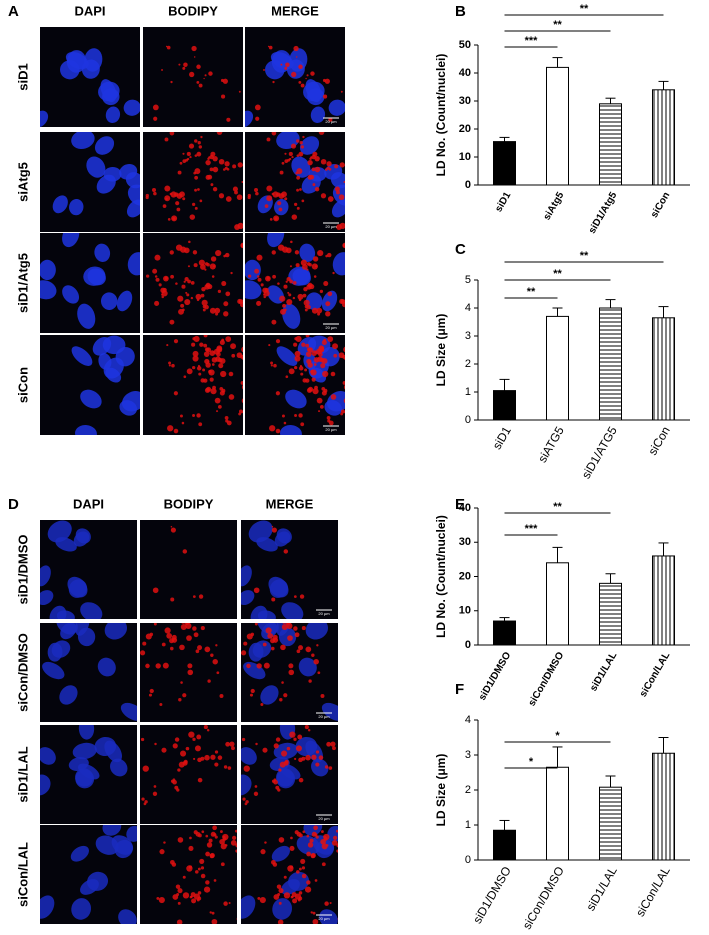 This screenshot has height=935, width=709. I want to click on y-tick-label: 40, so click(465, 73).